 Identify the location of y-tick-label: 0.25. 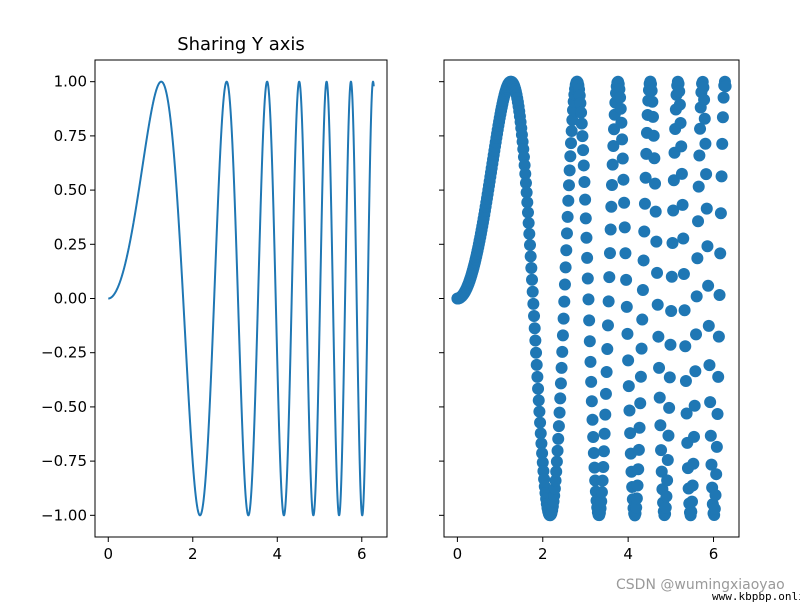
(70, 244).